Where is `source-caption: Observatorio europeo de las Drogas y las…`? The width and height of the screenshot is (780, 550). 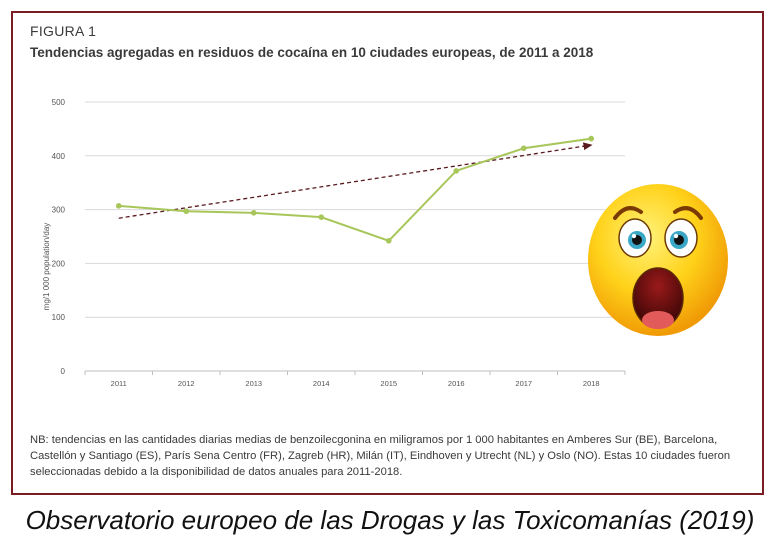 source-caption: Observatorio europeo de las Drogas y las… is located at coordinates (390, 520).